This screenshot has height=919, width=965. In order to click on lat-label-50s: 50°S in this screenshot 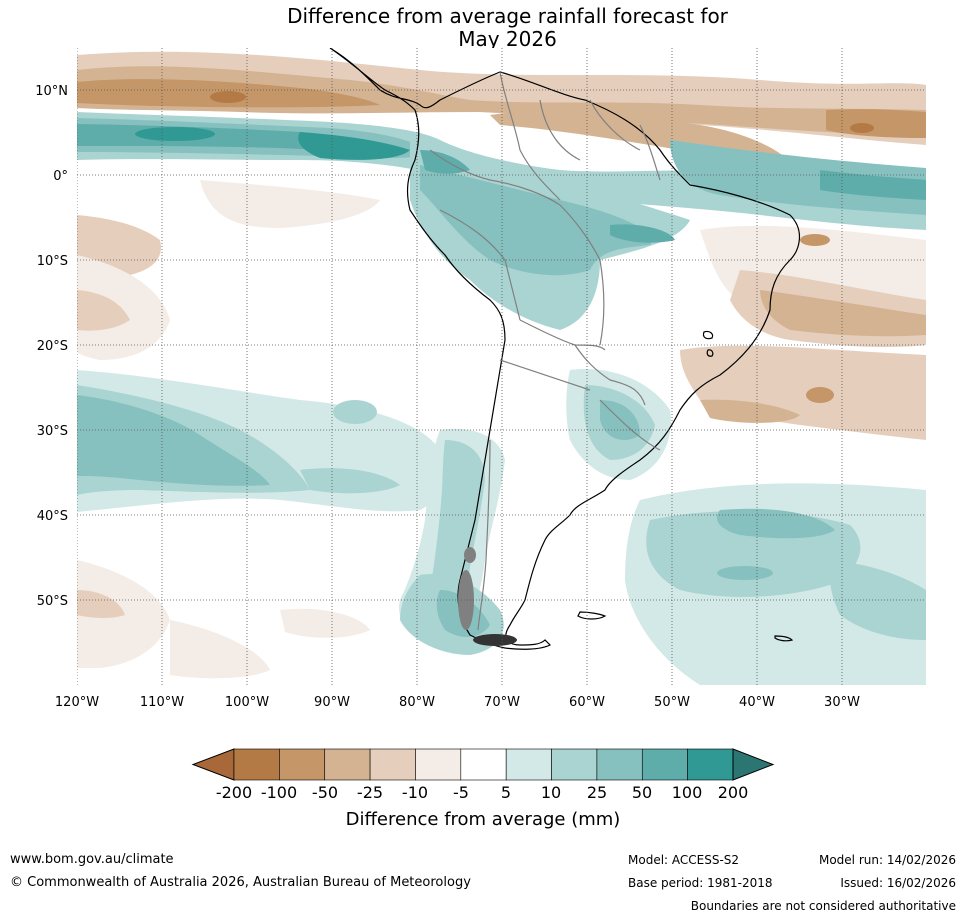, I will do `click(52, 601)`.